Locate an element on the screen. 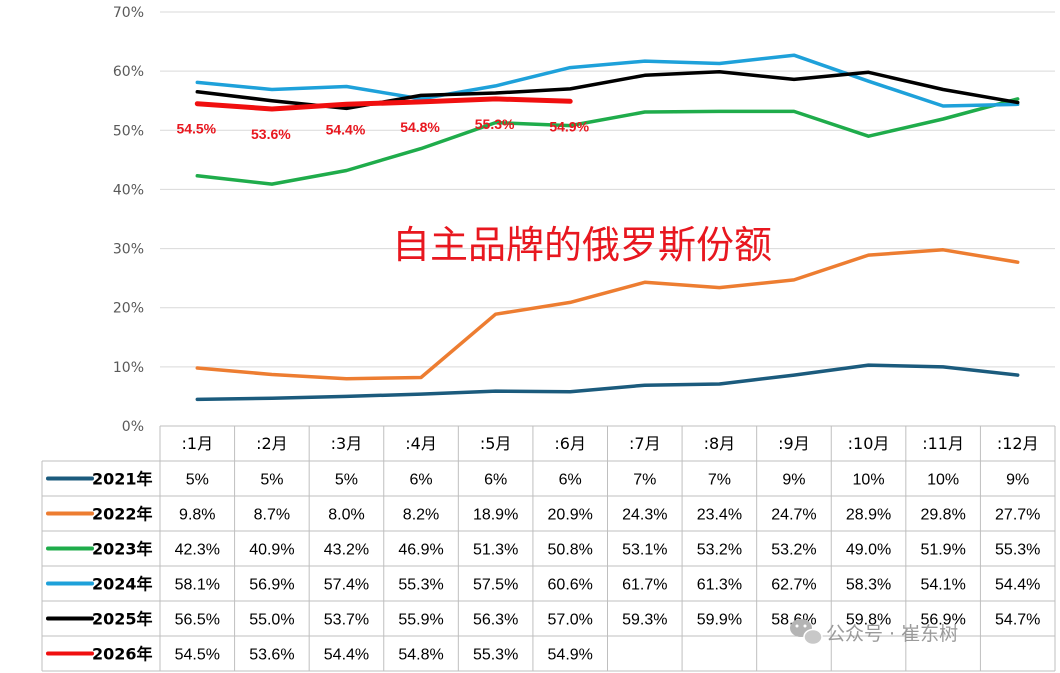 Image resolution: width=1060 pixels, height=673 pixels. table-cell: 57.0% is located at coordinates (570, 620).